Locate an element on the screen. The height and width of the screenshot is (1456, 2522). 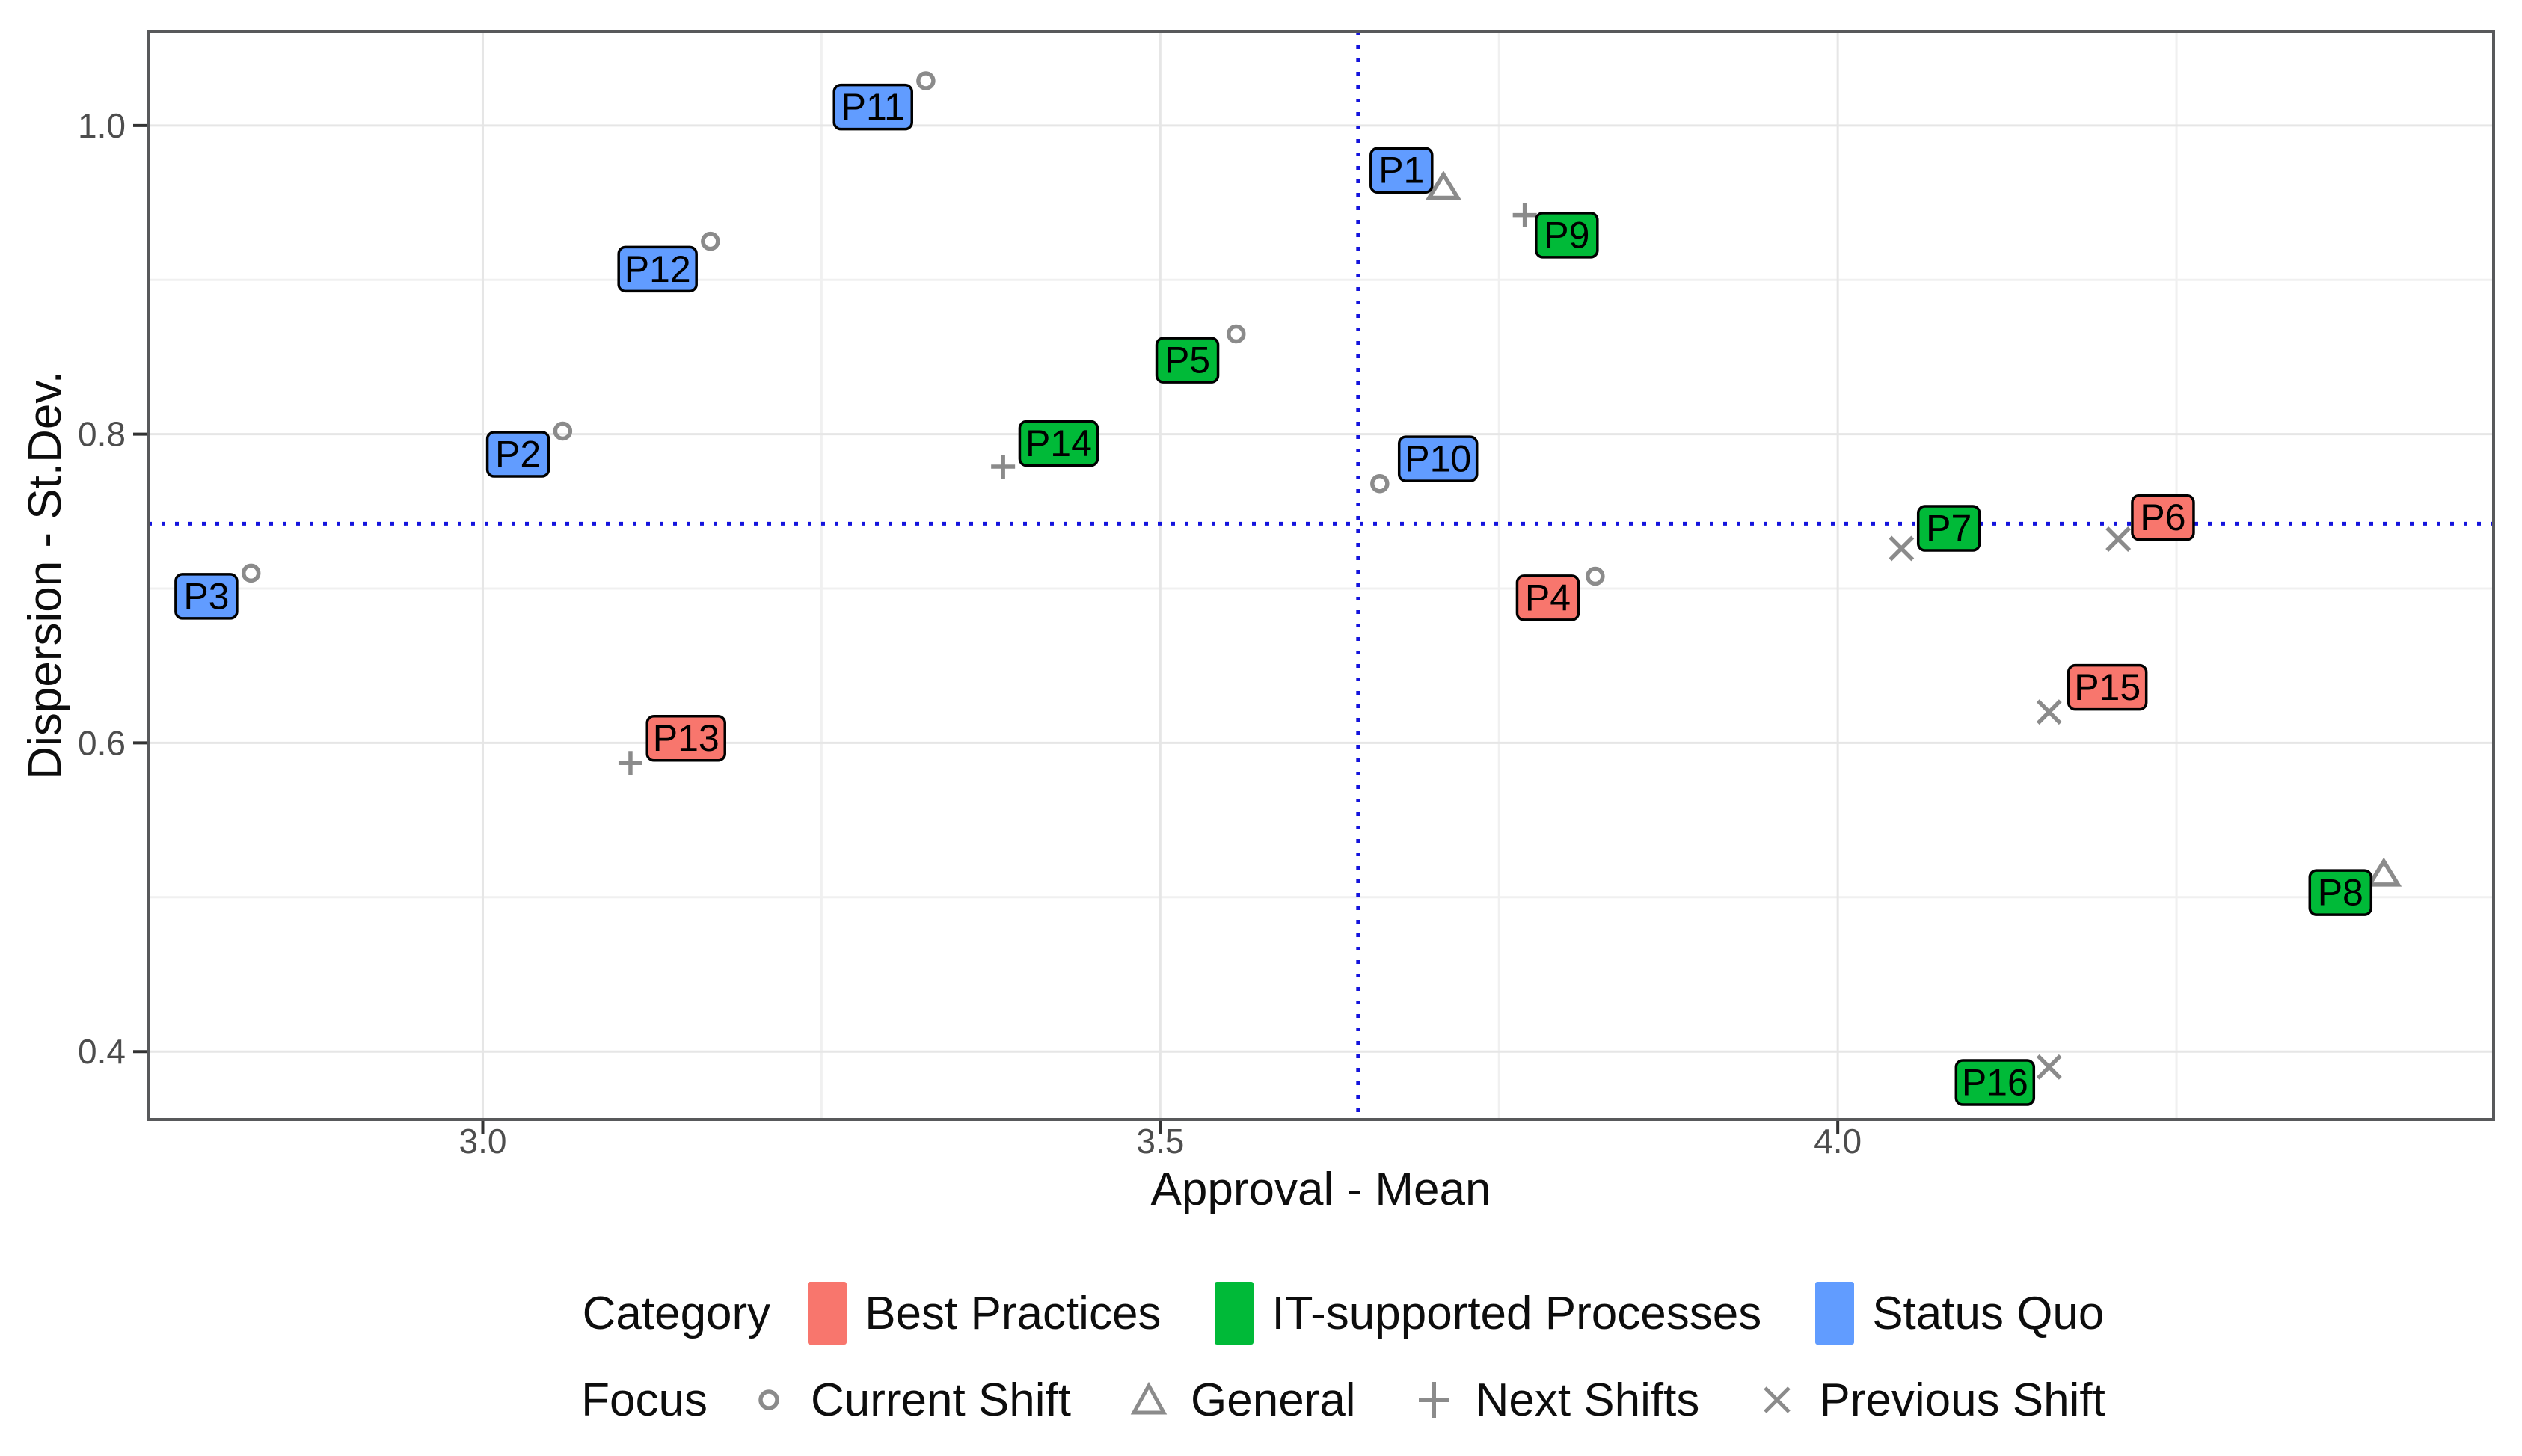
point-P10-marker-current-shift is located at coordinates (1380, 483).